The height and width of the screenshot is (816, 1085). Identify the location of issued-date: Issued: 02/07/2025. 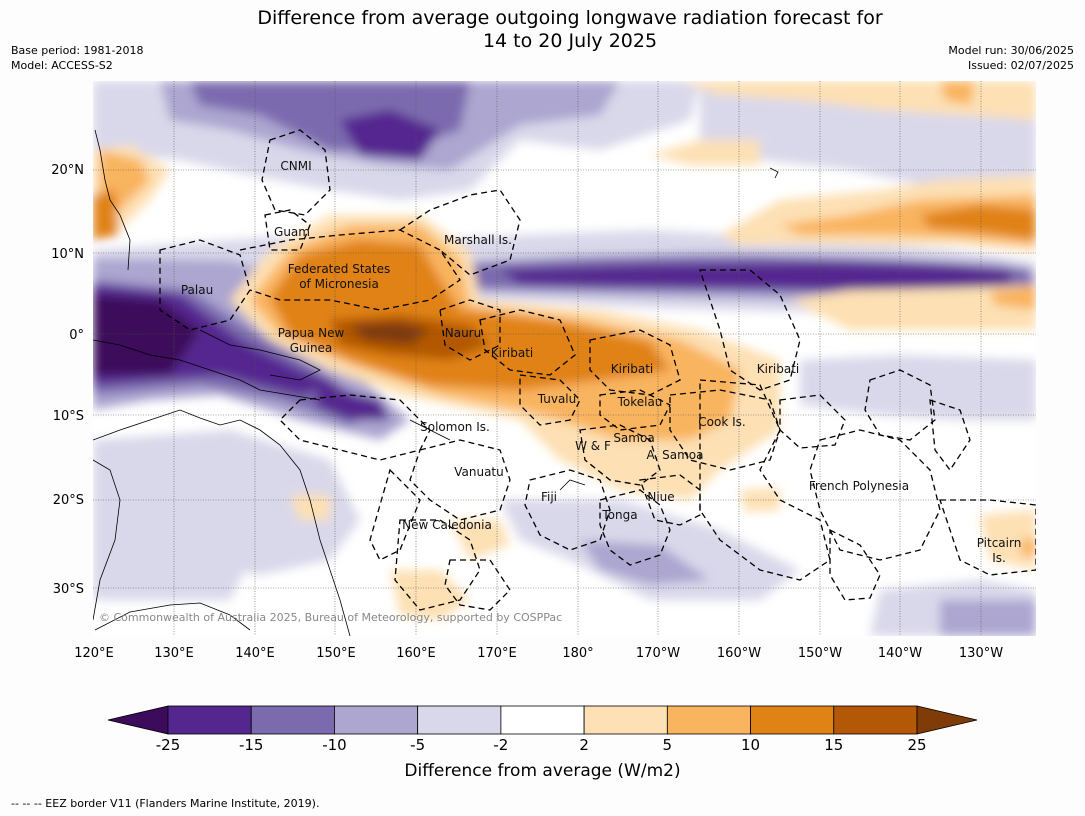
(1020, 65).